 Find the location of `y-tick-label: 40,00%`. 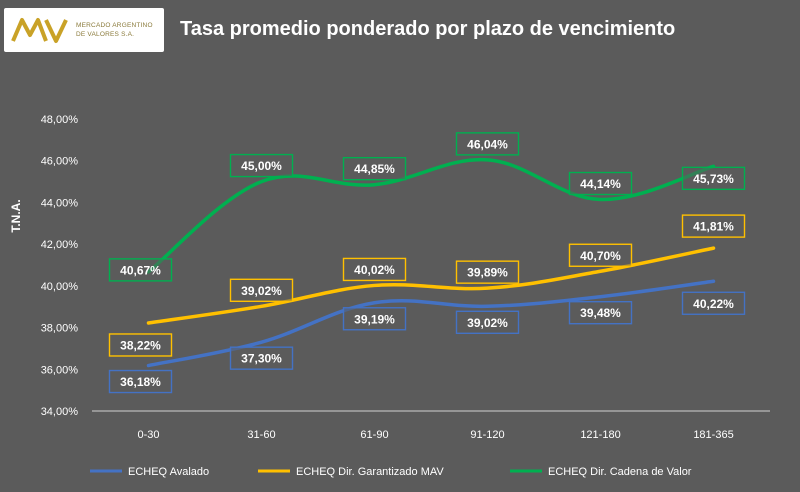

y-tick-label: 40,00% is located at coordinates (60, 287).